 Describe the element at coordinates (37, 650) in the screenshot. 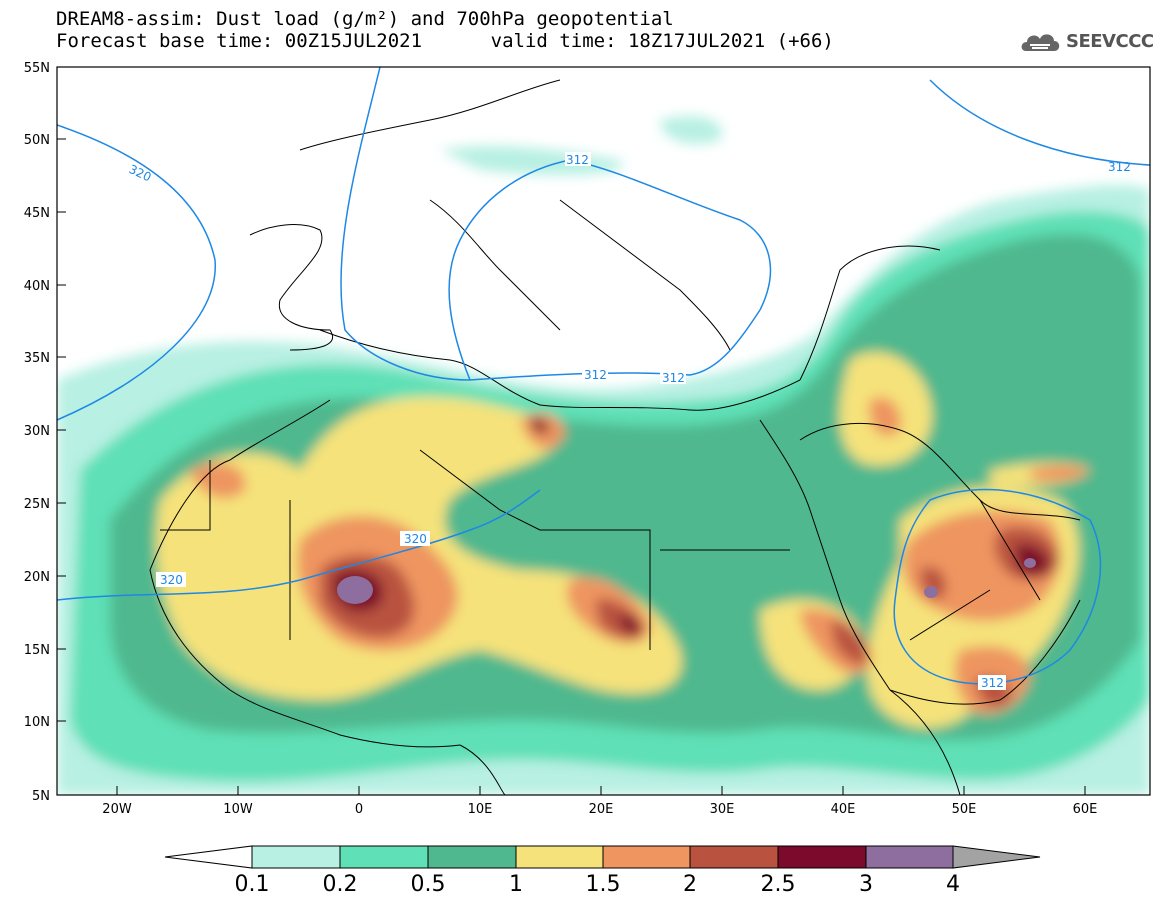

I see `lat-label: 15N` at that location.